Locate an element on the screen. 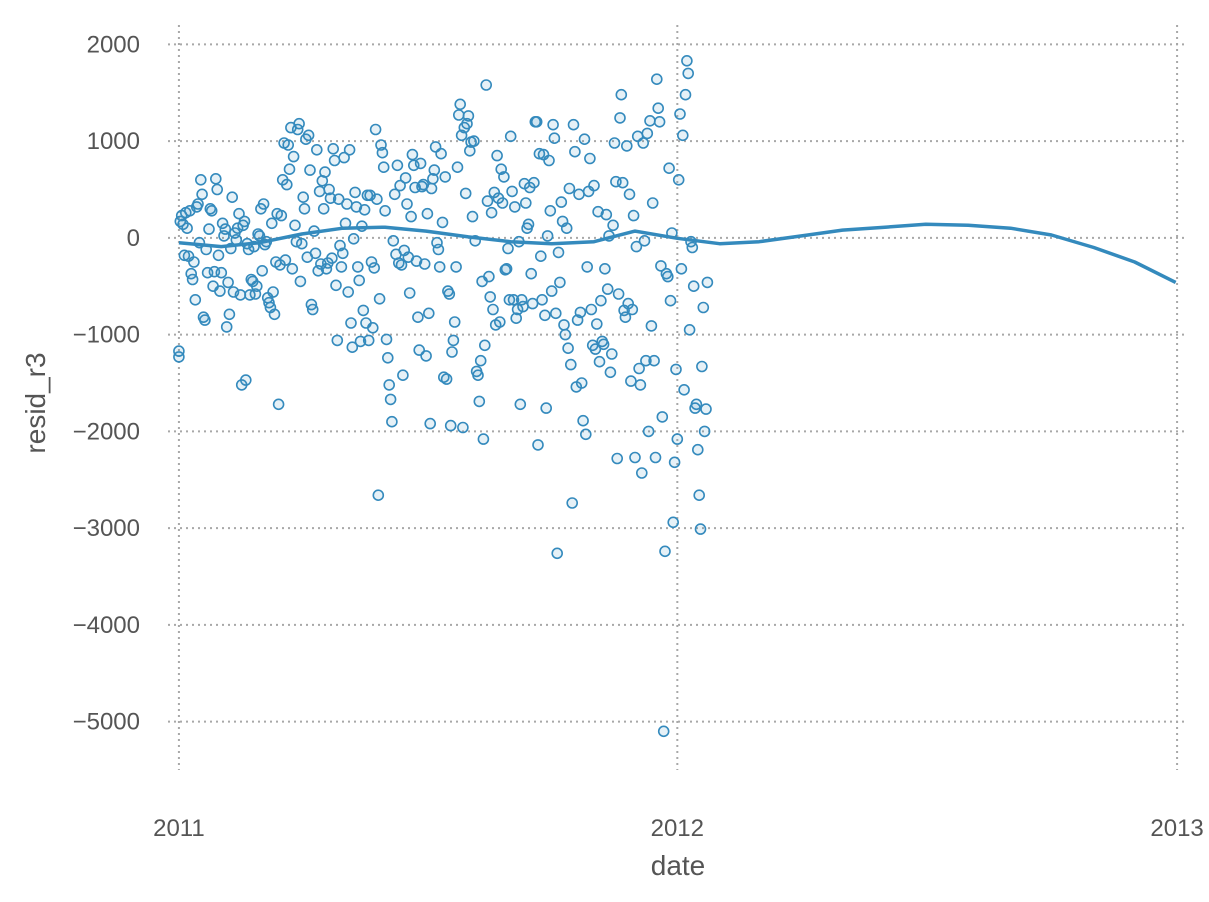 The width and height of the screenshot is (1209, 902). y-tick-label: 1000 is located at coordinates (113, 141).